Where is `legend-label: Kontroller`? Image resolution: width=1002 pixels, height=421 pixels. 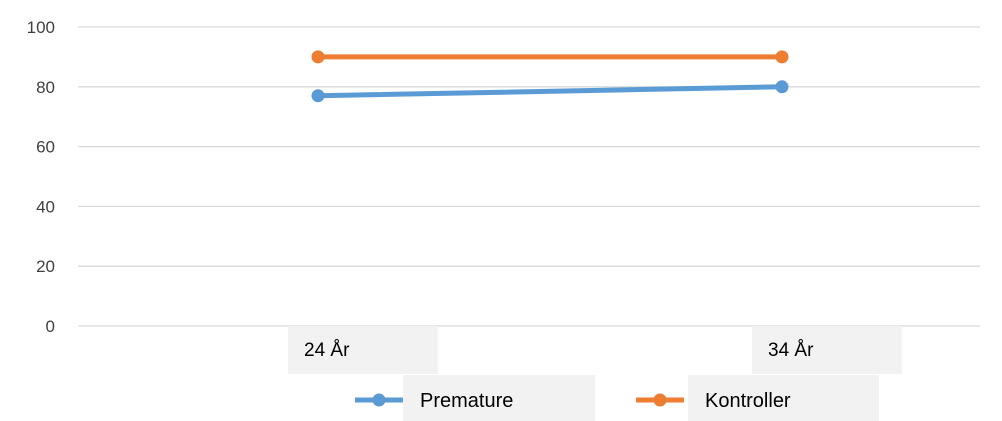 legend-label: Kontroller is located at coordinates (748, 401).